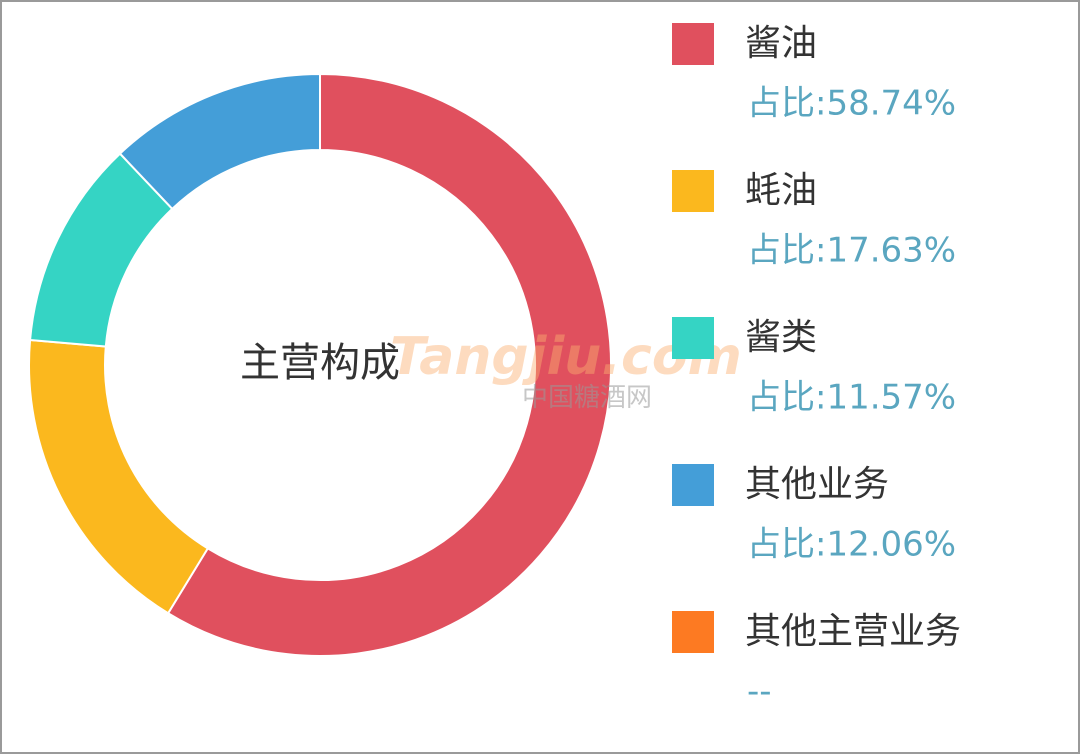  Describe the element at coordinates (851, 251) in the screenshot. I see `value-label: 占比:17.63%` at that location.